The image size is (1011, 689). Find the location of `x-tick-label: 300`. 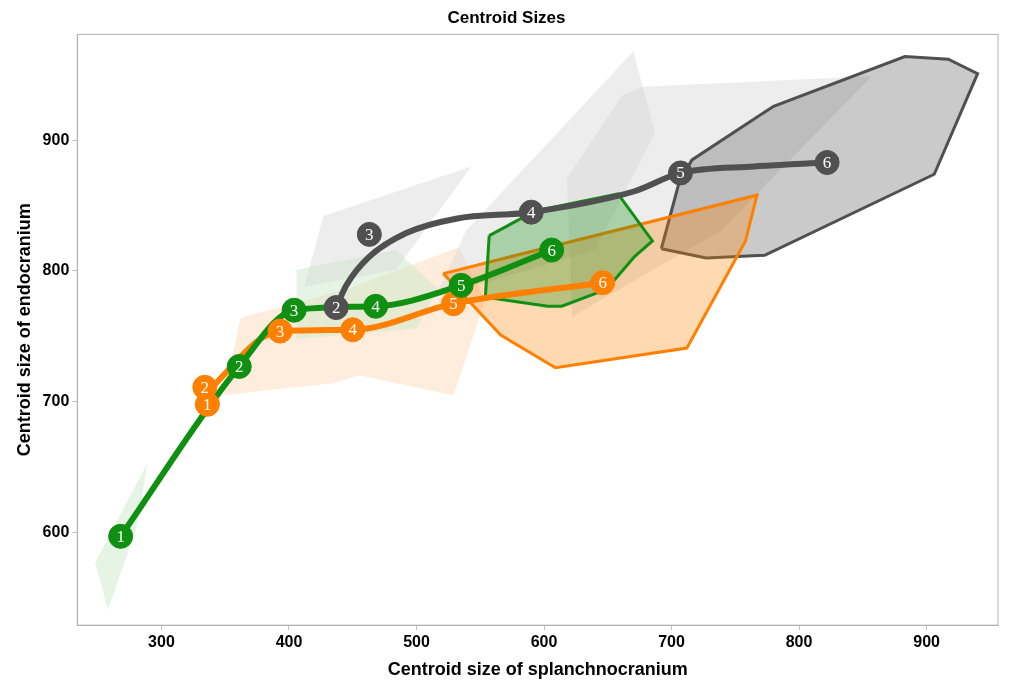

x-tick-label: 300 is located at coordinates (161, 642).